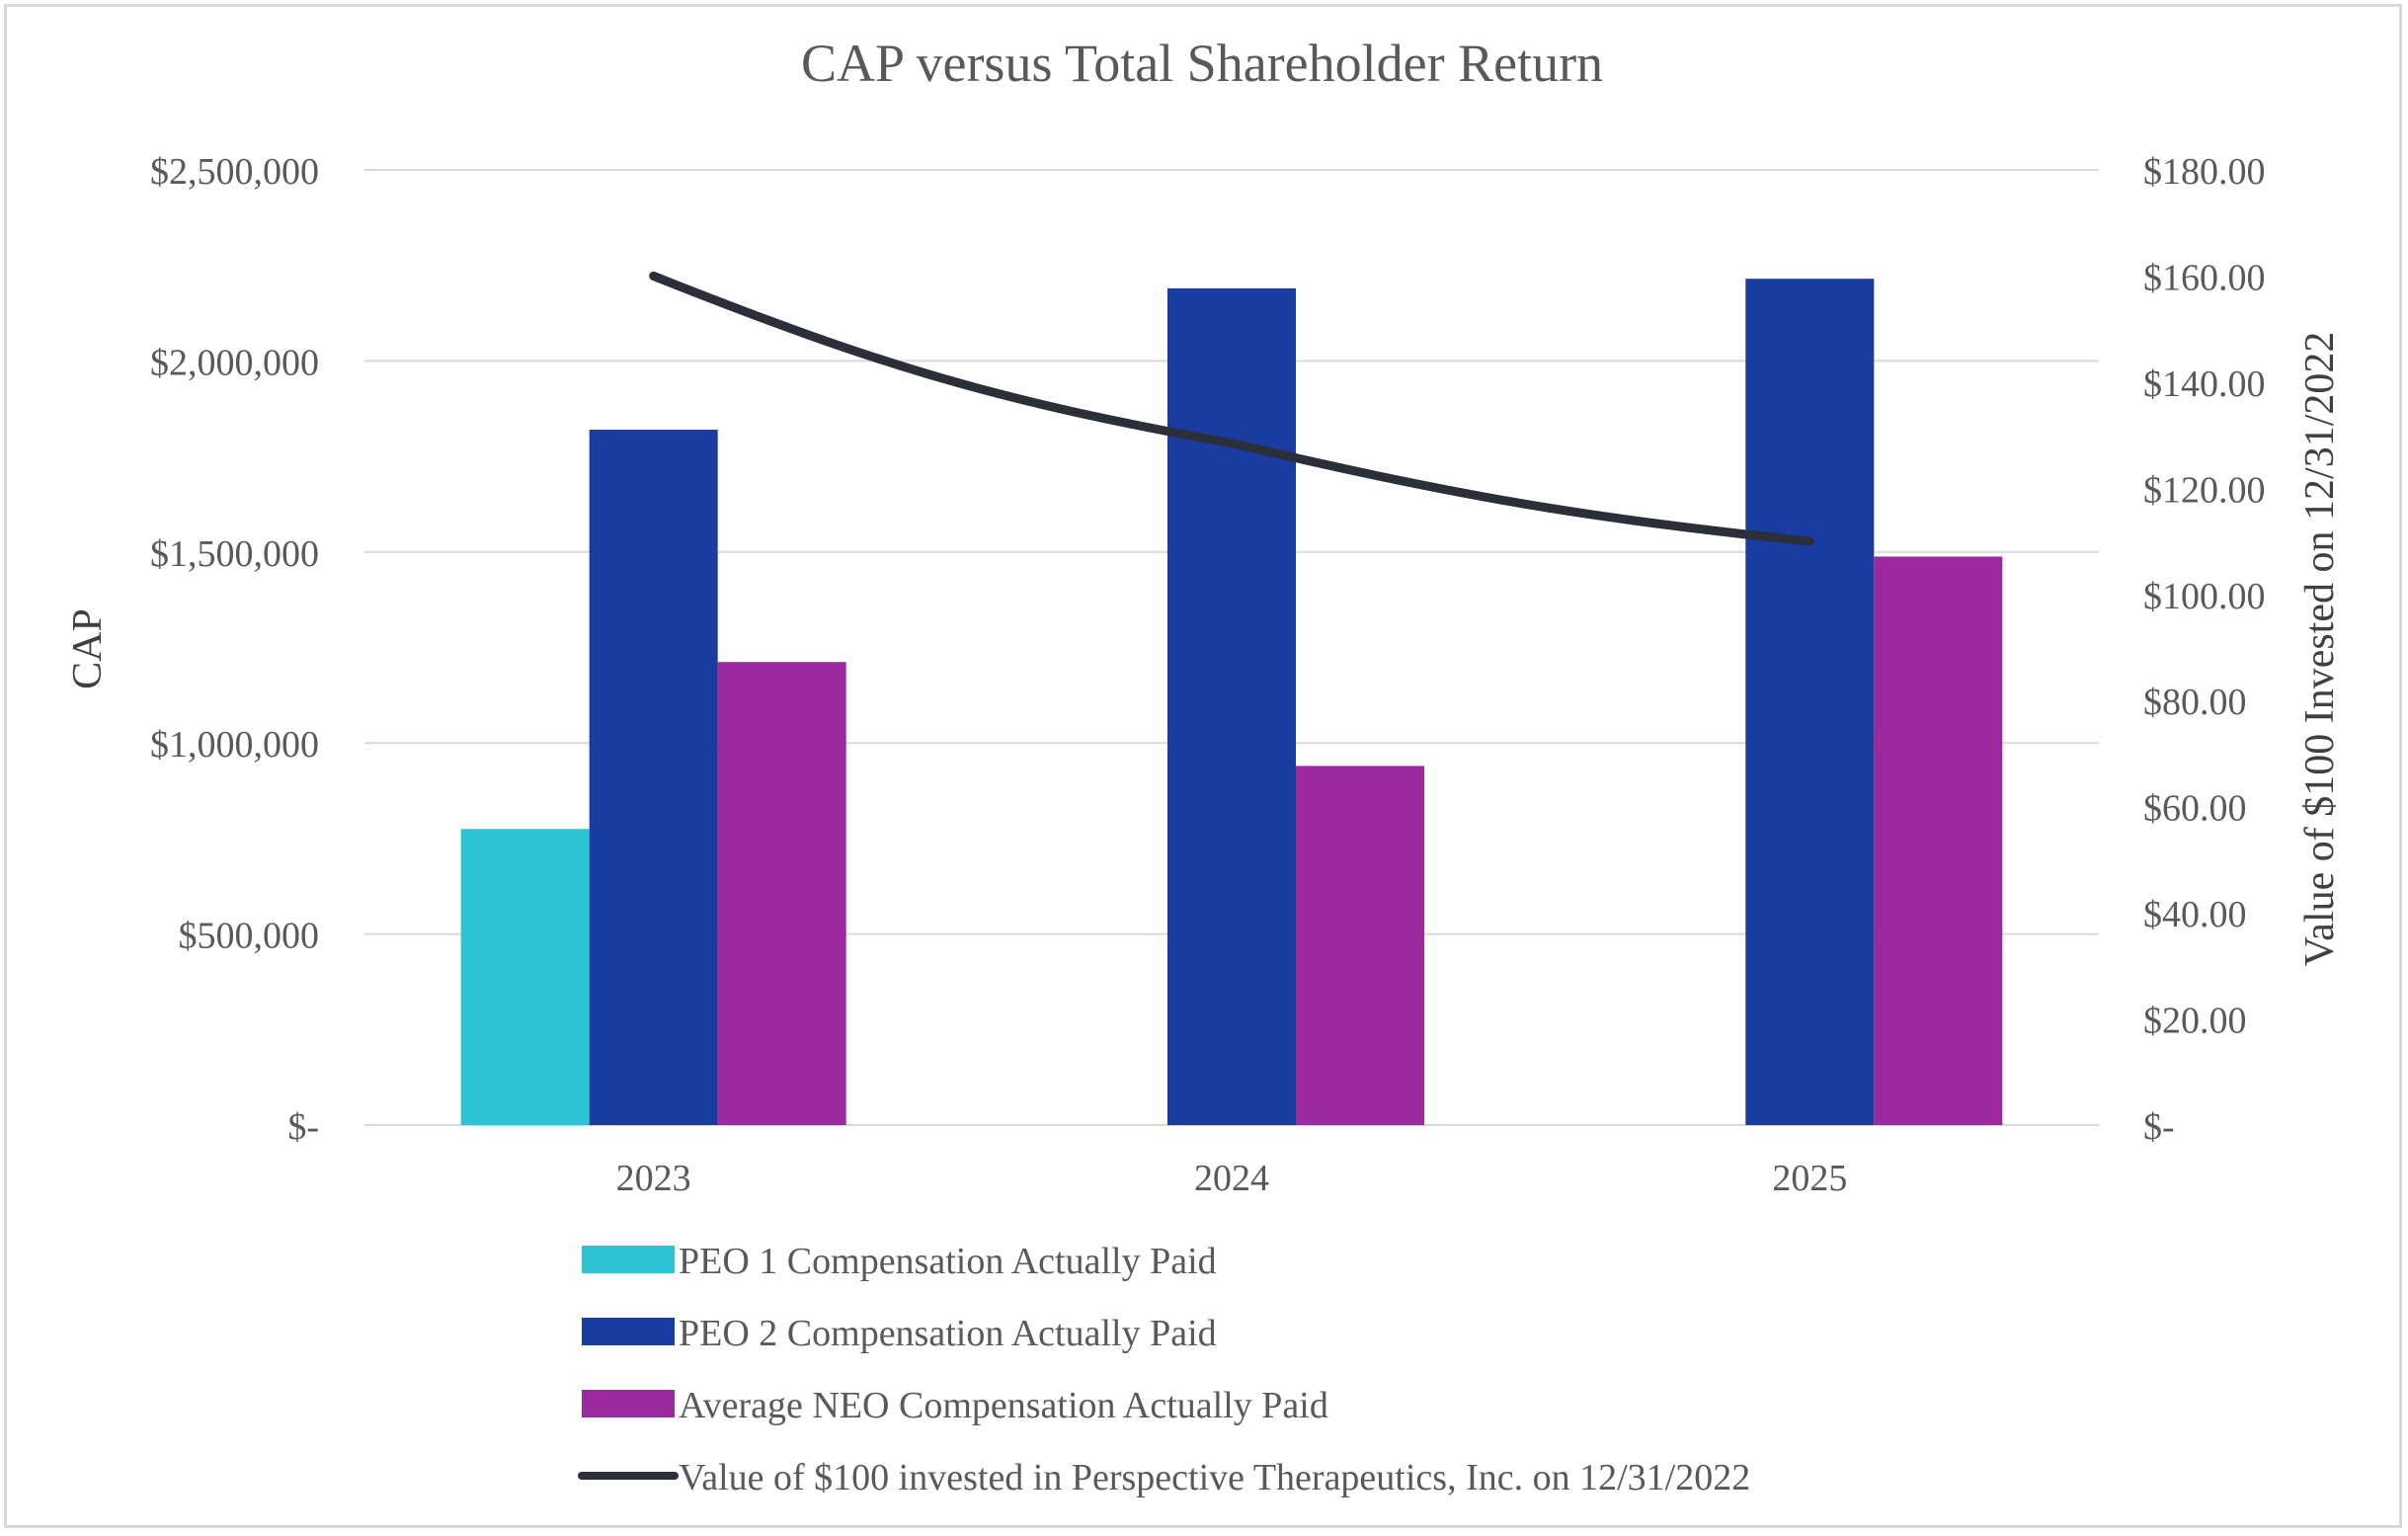 This screenshot has width=2408, height=1536. I want to click on y-tick-label: $1,000,000, so click(235, 745).